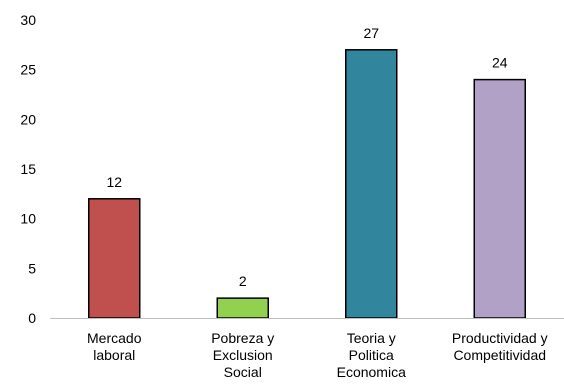  I want to click on y-tick-label: 0, so click(32, 318).